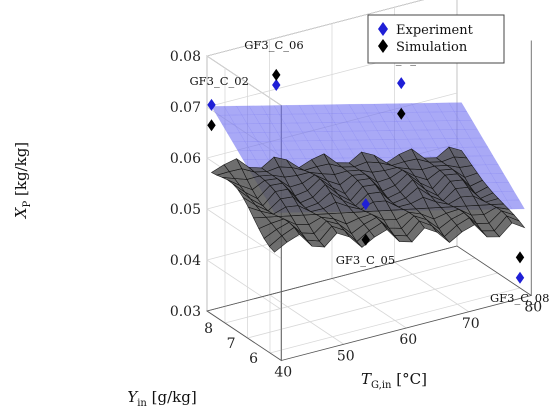 This screenshot has height=410, width=550. I want to click on y-tick-label: 8, so click(208, 329).